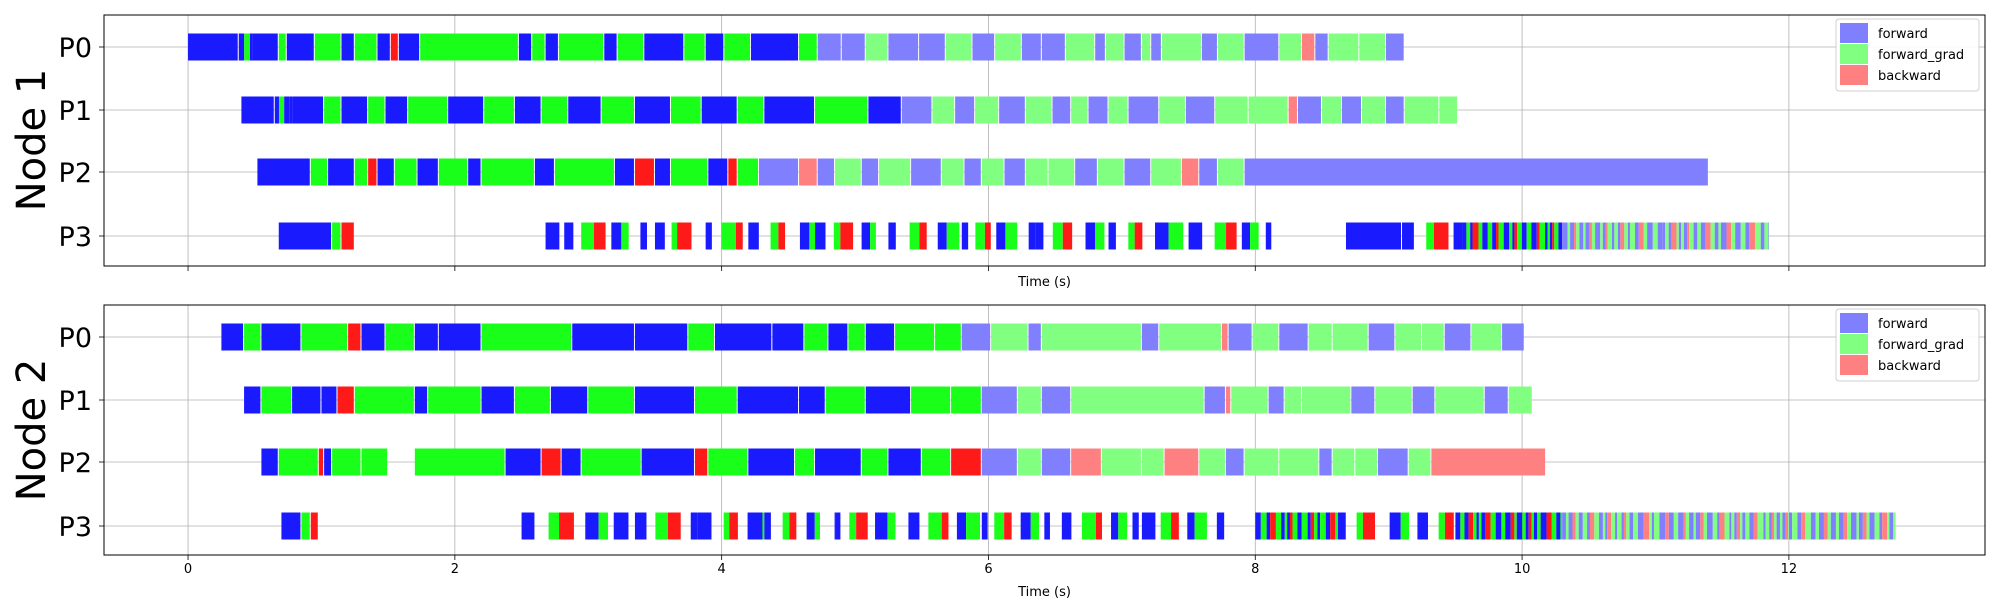 The image size is (2000, 615). I want to click on legend-swatch-forward_grad, so click(1854, 344).